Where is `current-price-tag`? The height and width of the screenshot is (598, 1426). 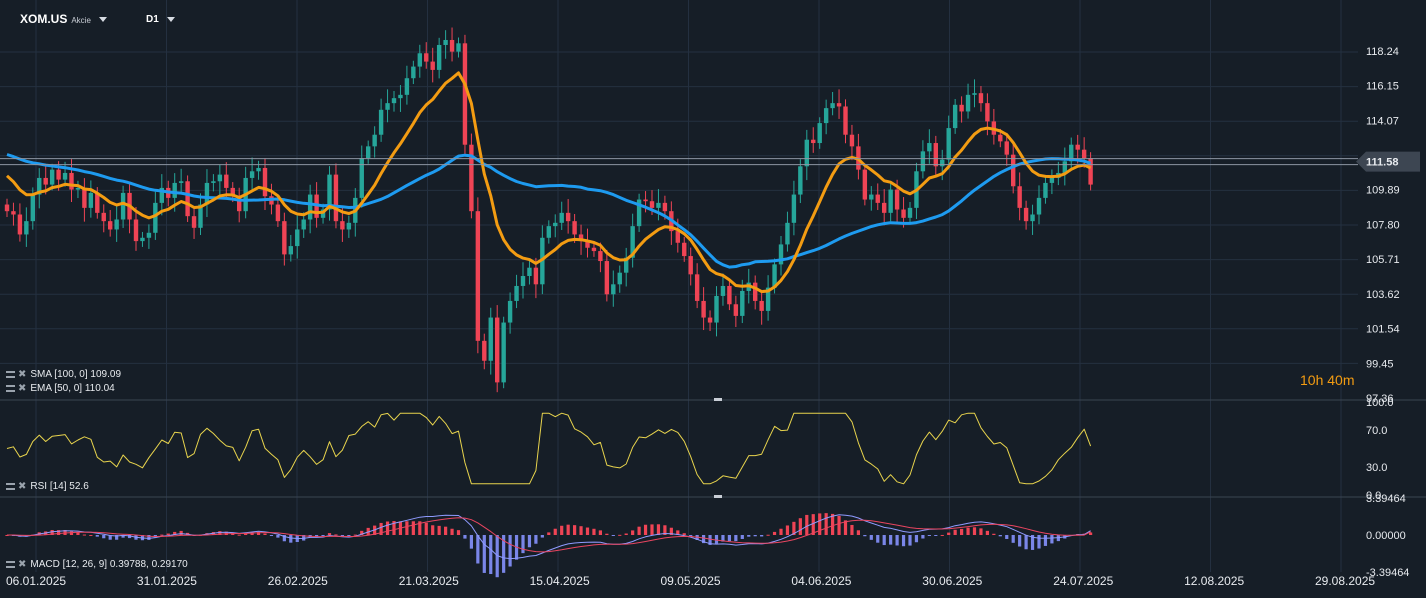
current-price-tag is located at coordinates (1388, 161).